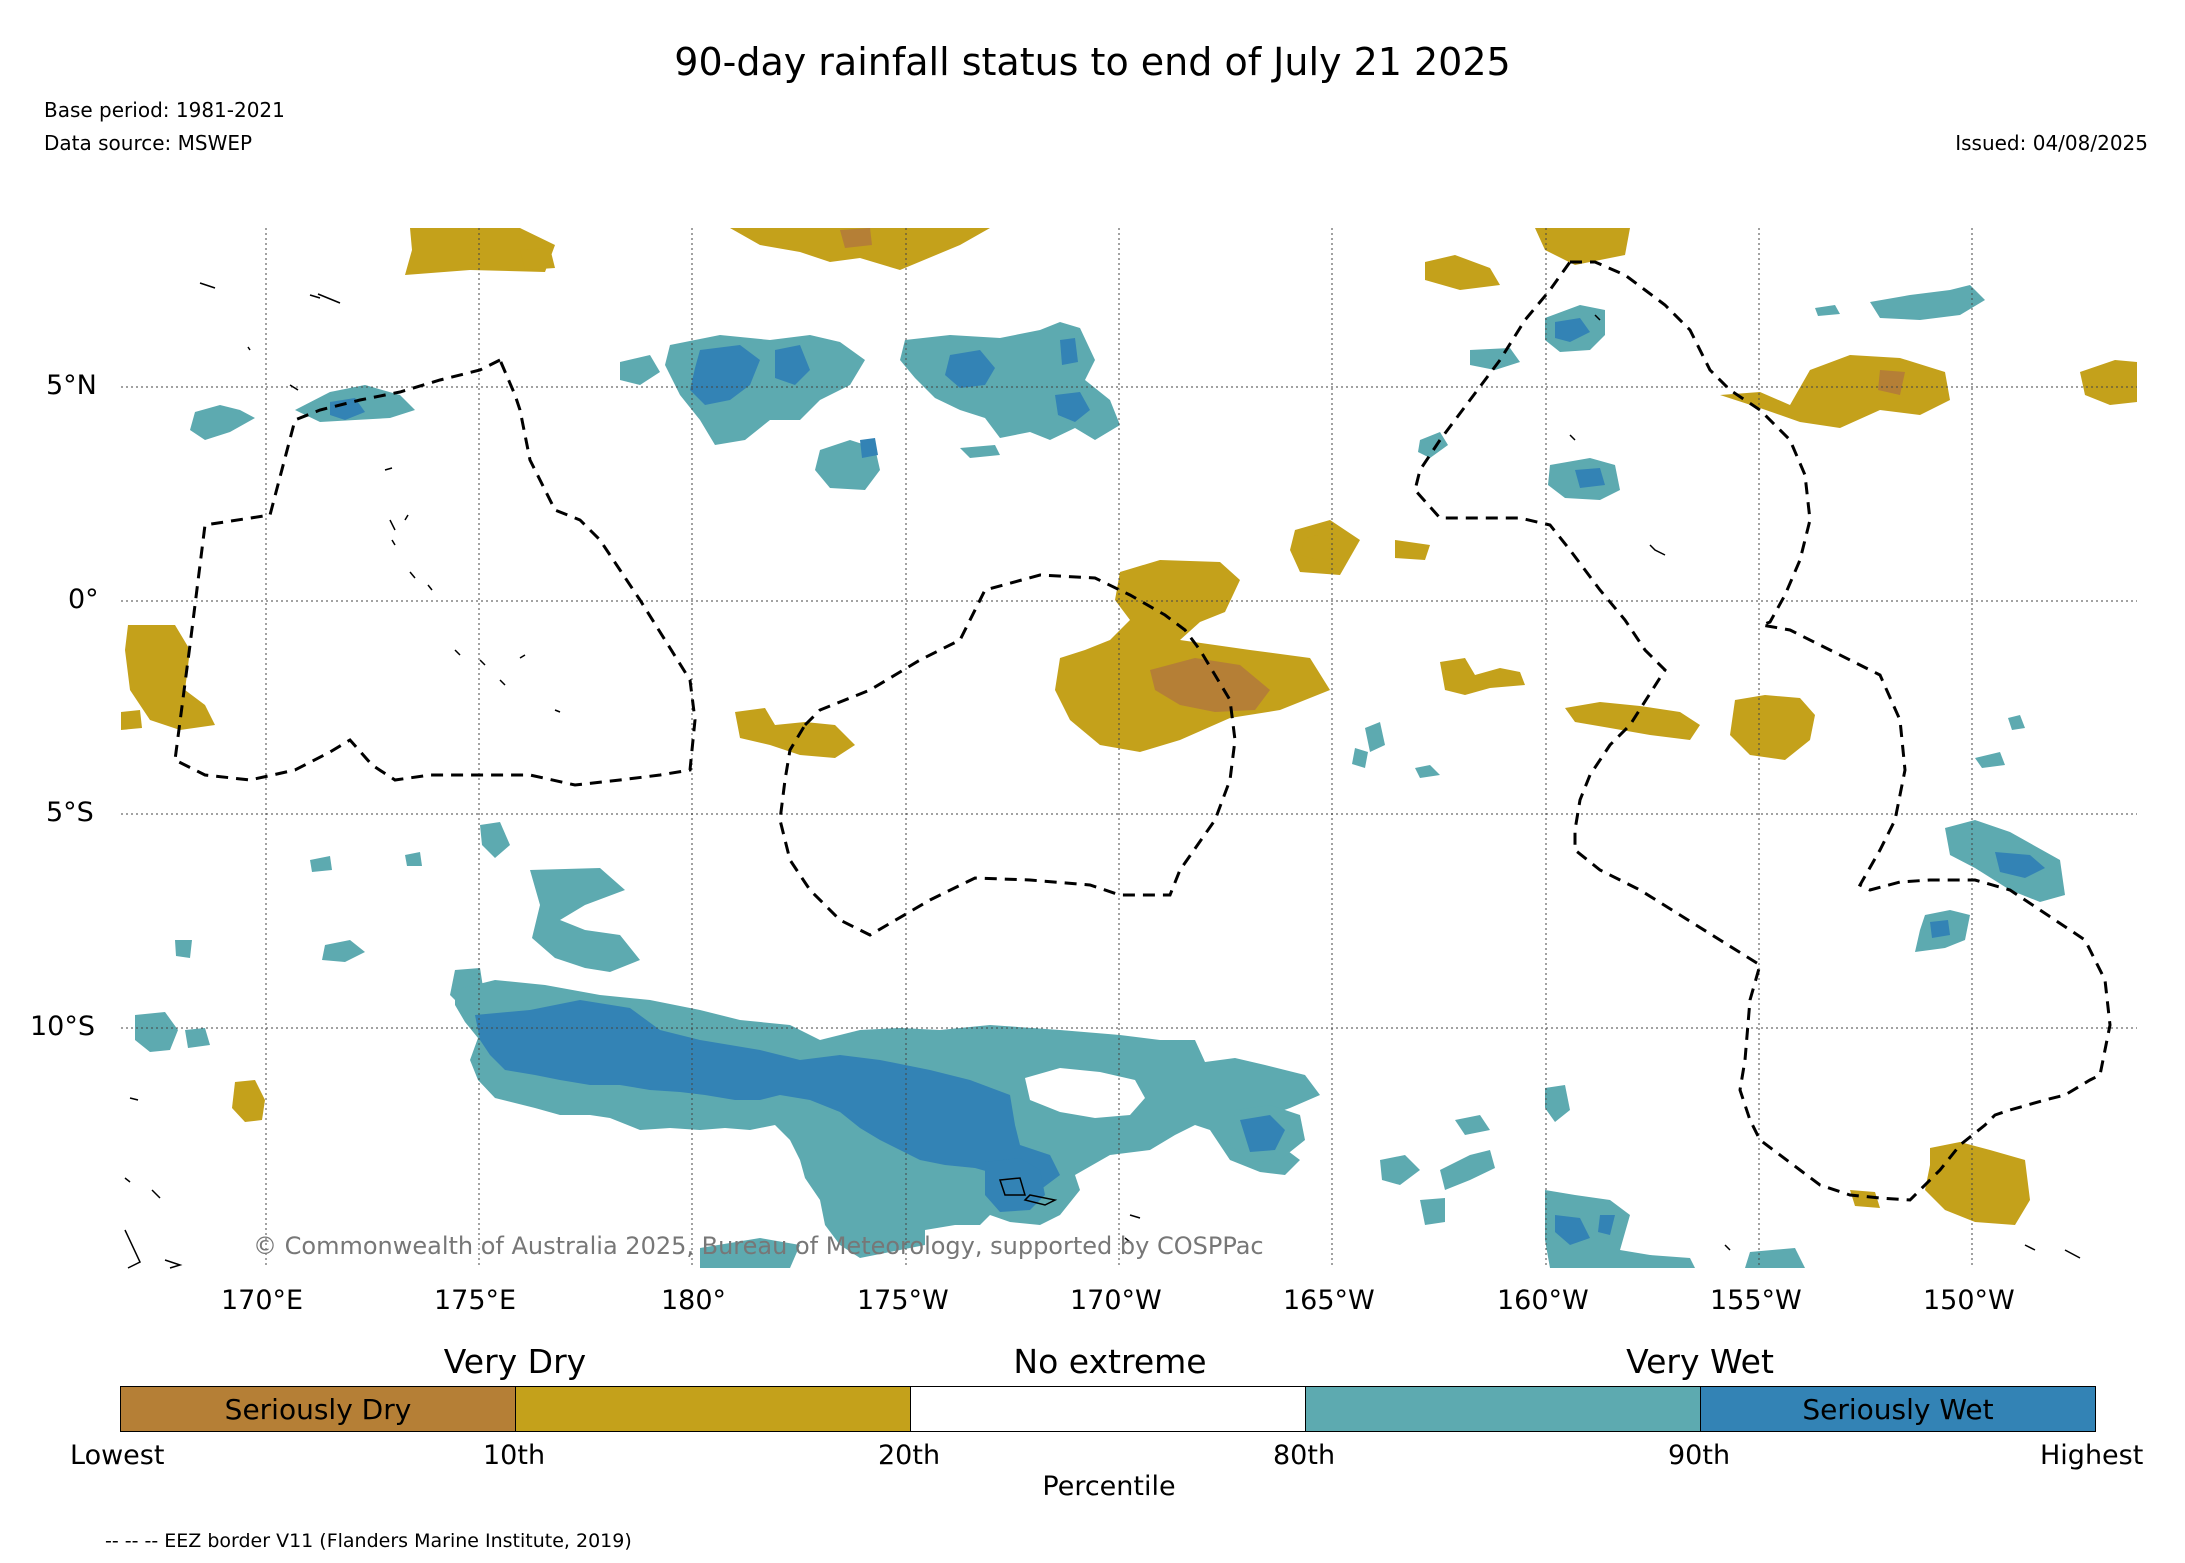 This screenshot has height=1563, width=2185. I want to click on colorbar-tick-80th: 80th, so click(1304, 1455).